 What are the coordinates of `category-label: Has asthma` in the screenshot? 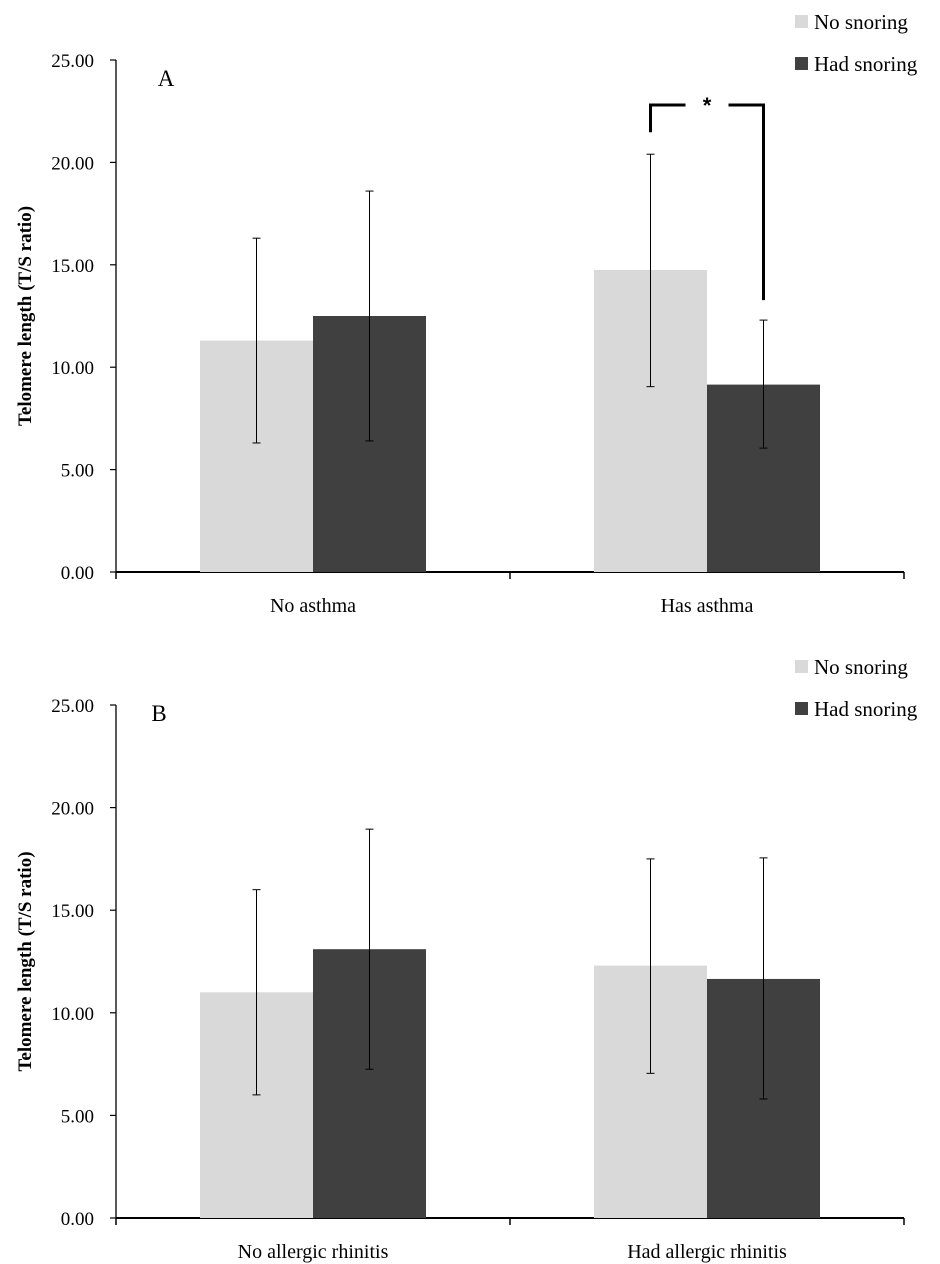 It's located at (707, 606).